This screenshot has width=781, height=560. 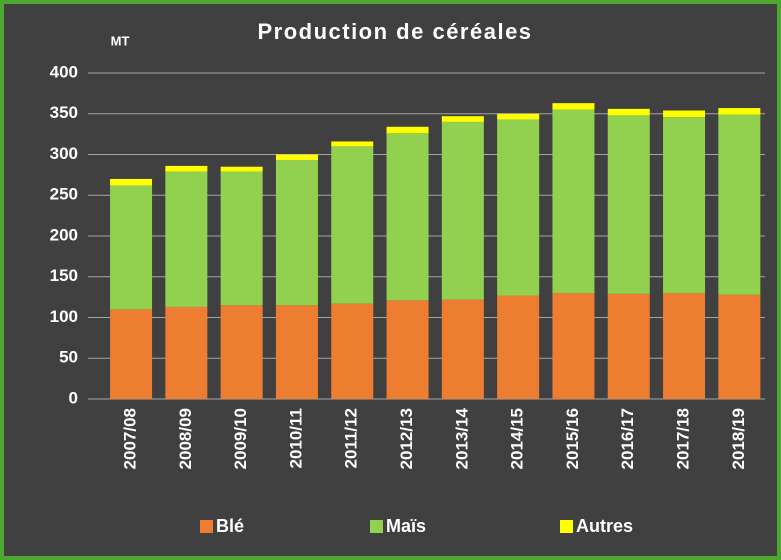 What do you see at coordinates (64, 194) in the screenshot?
I see `y-tick-label: 250` at bounding box center [64, 194].